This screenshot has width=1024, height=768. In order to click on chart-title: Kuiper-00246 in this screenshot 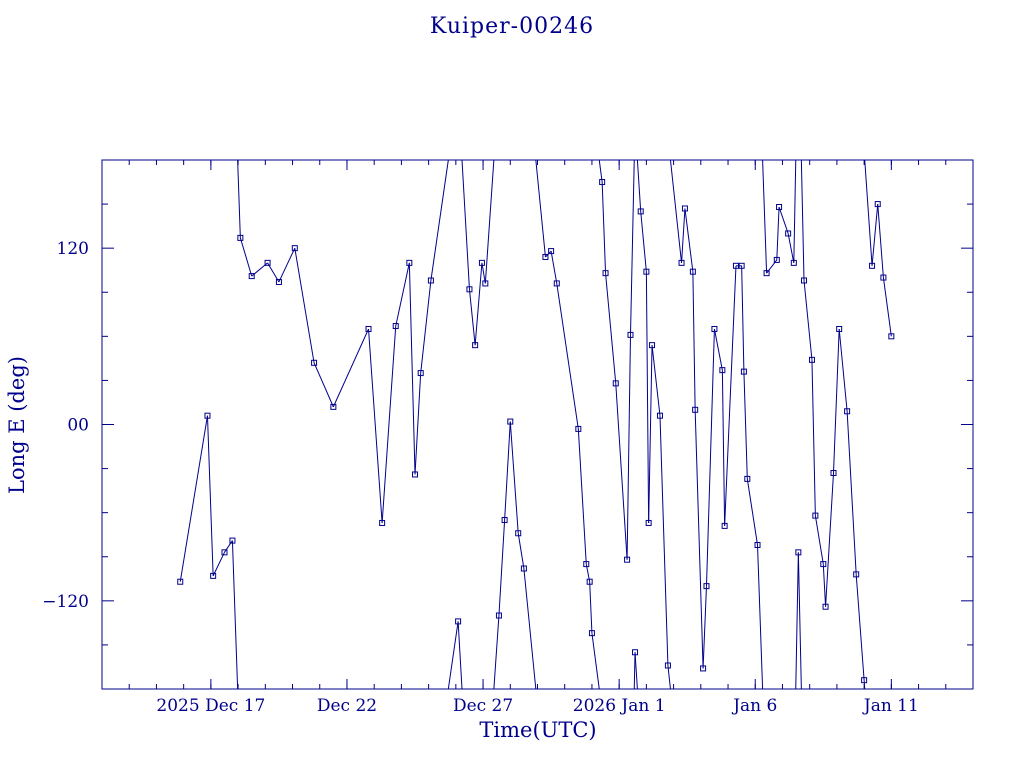, I will do `click(512, 26)`.